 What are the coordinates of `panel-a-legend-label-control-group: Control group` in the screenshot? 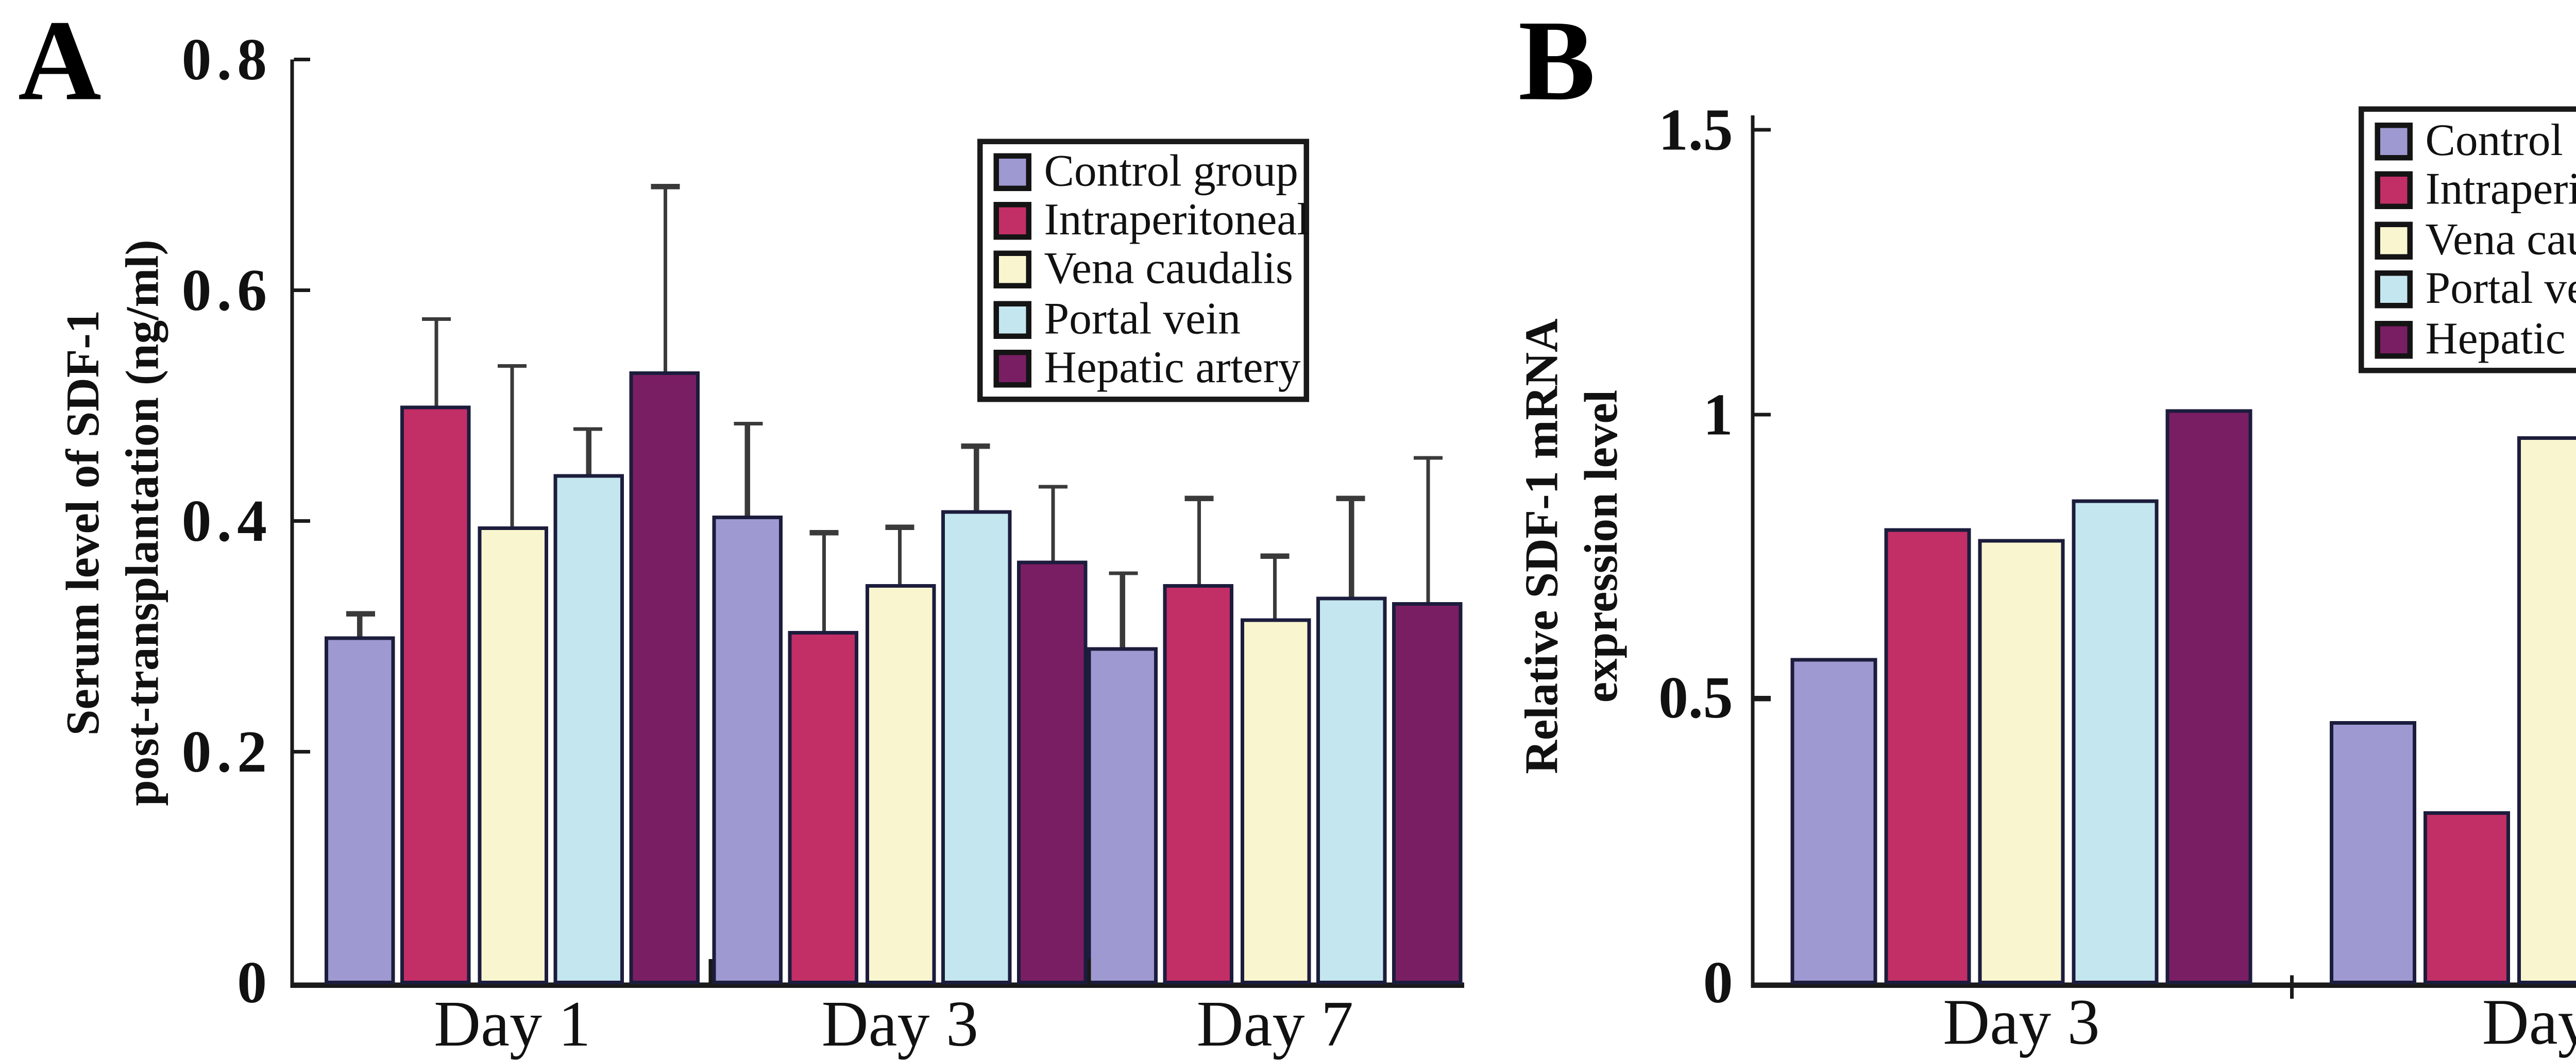 It's located at (1171, 172).